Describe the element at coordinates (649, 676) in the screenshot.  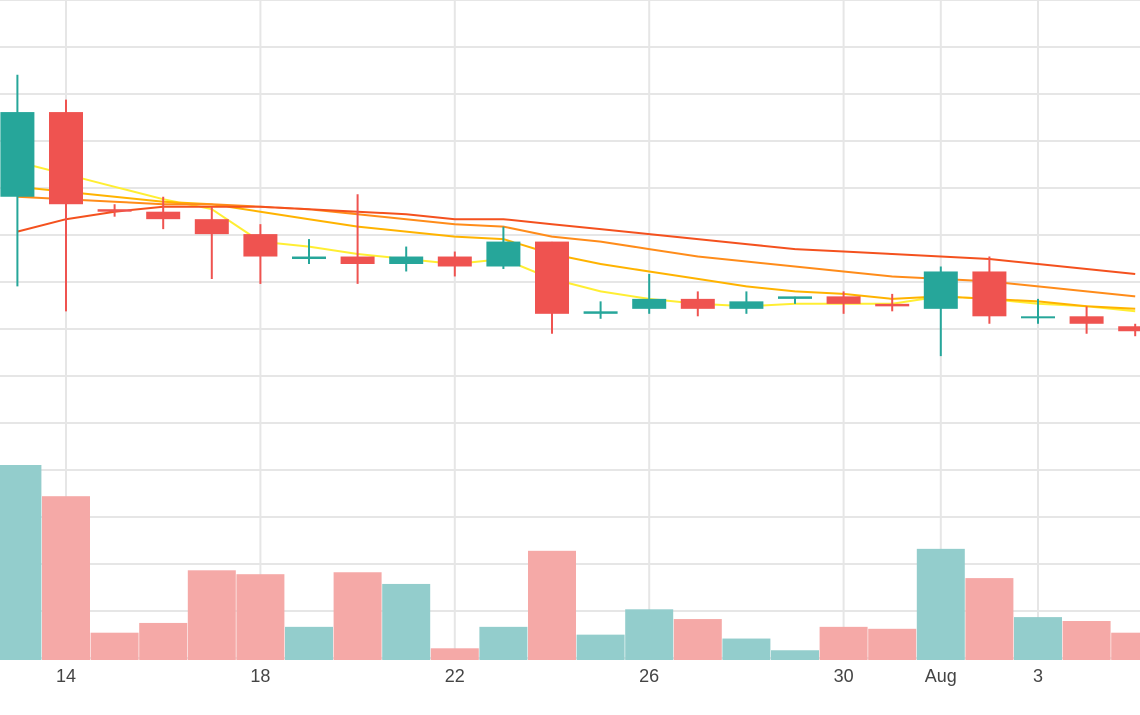
I see `x-tick-label: 26` at that location.